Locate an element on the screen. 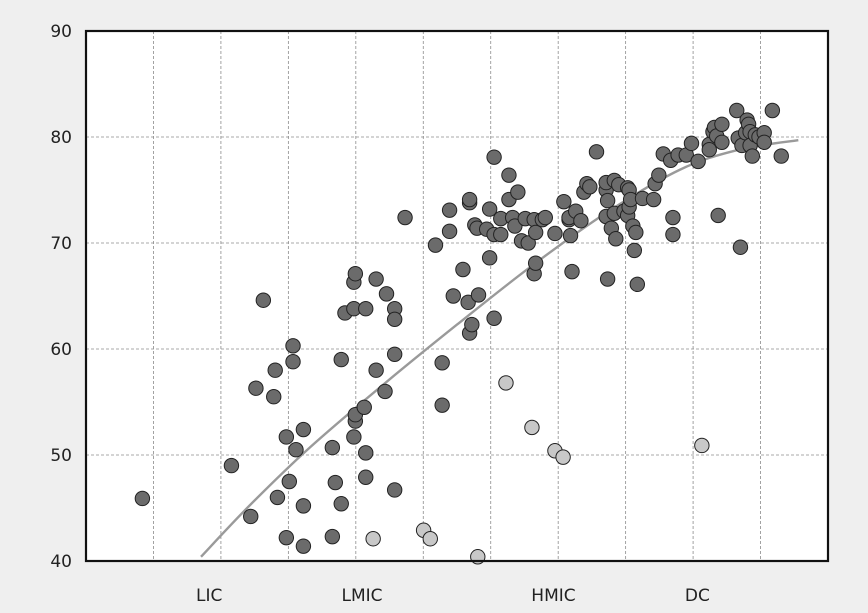 The width and height of the screenshot is (868, 613). y-tick-label: 90 is located at coordinates (61, 32).